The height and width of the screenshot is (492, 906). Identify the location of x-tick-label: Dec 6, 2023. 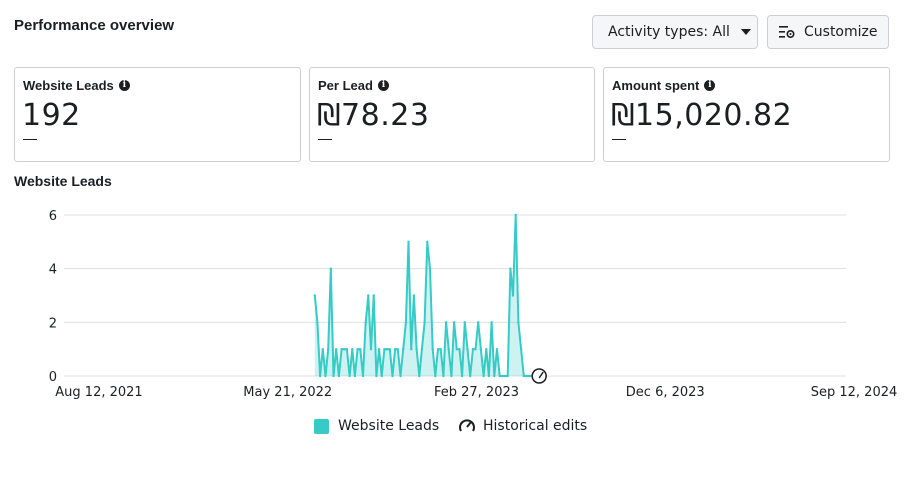
(665, 392).